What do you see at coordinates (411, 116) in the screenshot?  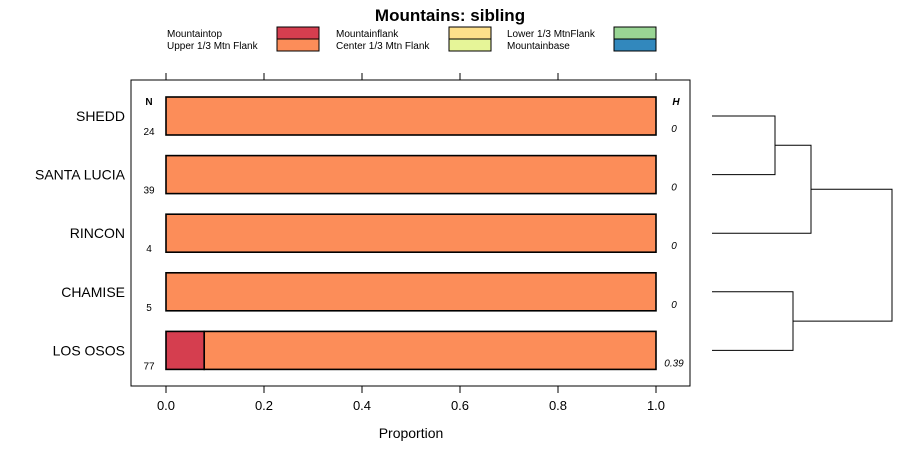 I see `bar-segment-shedd-upper-1-3-mtn-flank` at bounding box center [411, 116].